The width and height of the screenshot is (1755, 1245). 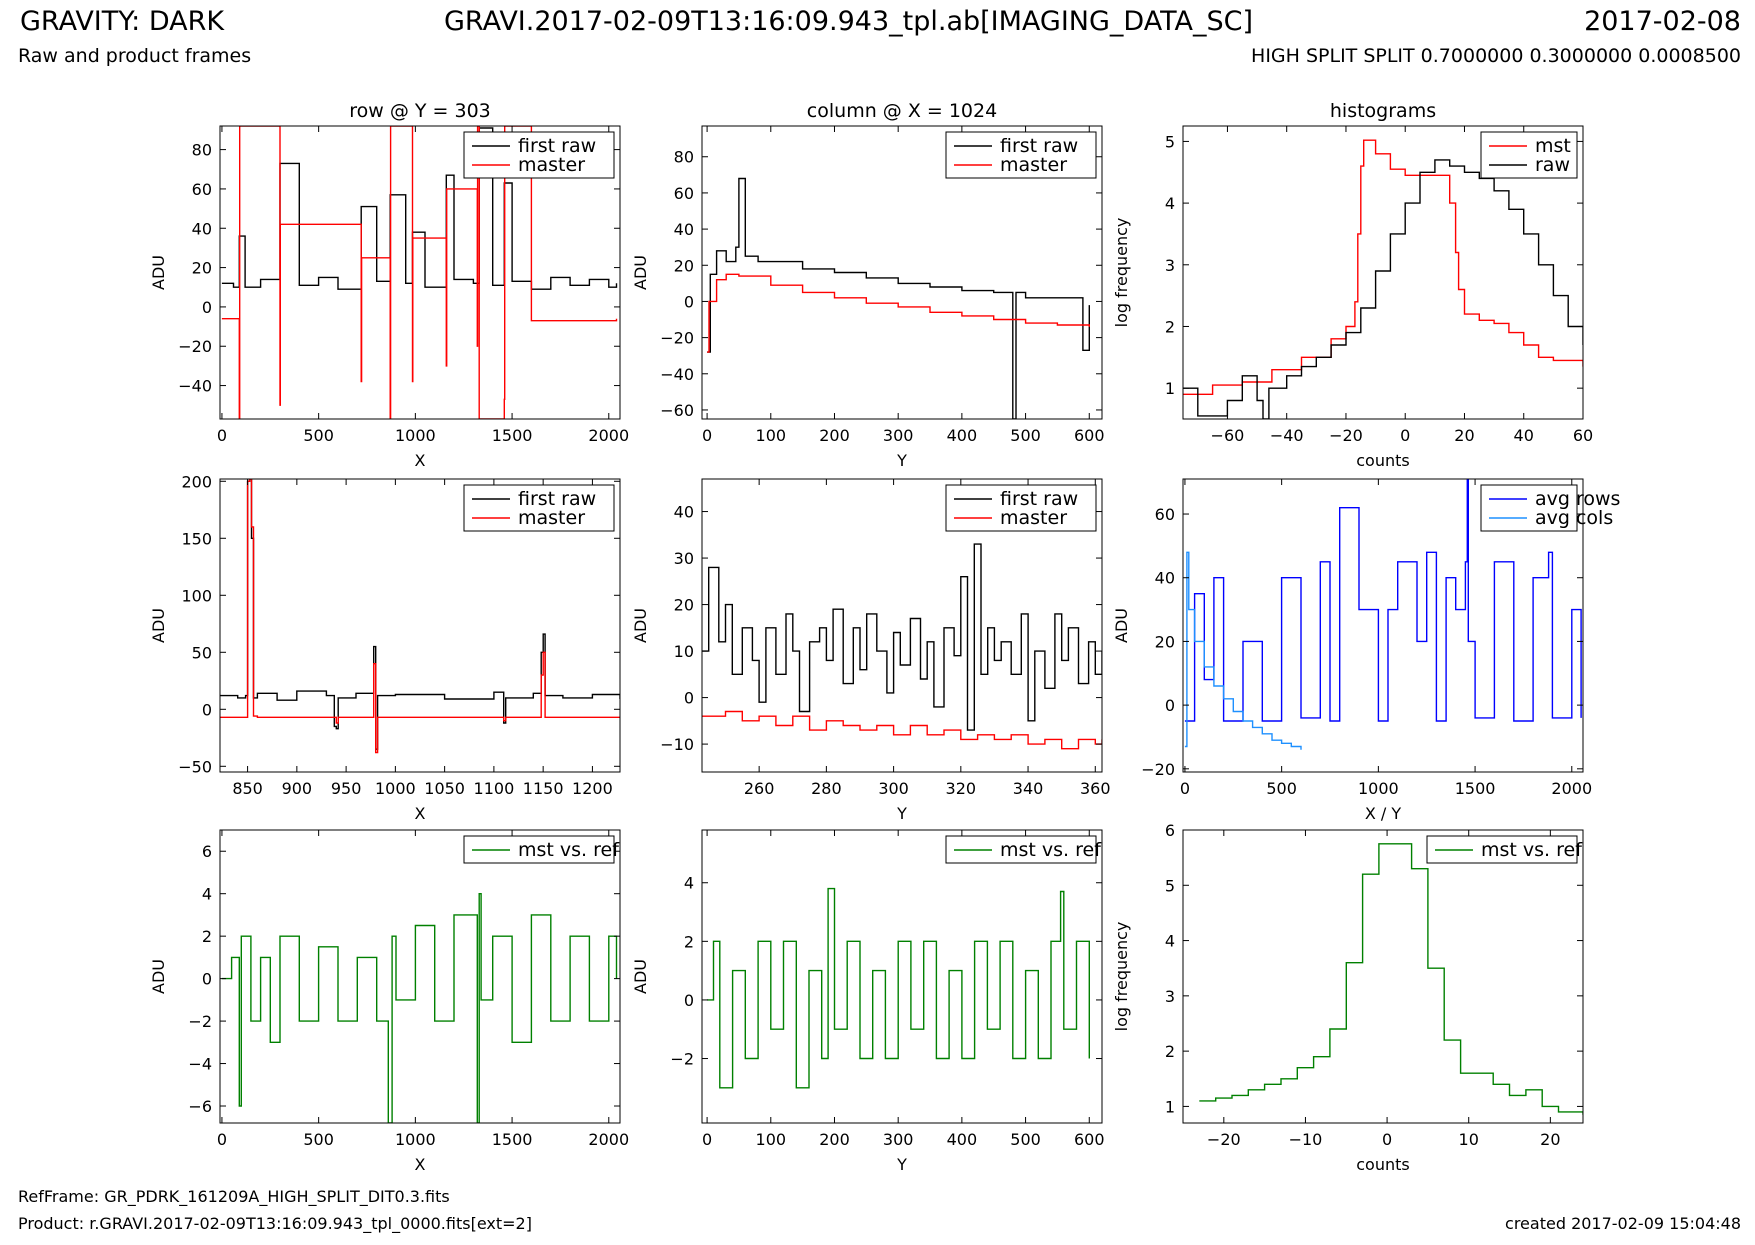 I want to click on axes-frame-row_zoom, so click(x=420, y=625).